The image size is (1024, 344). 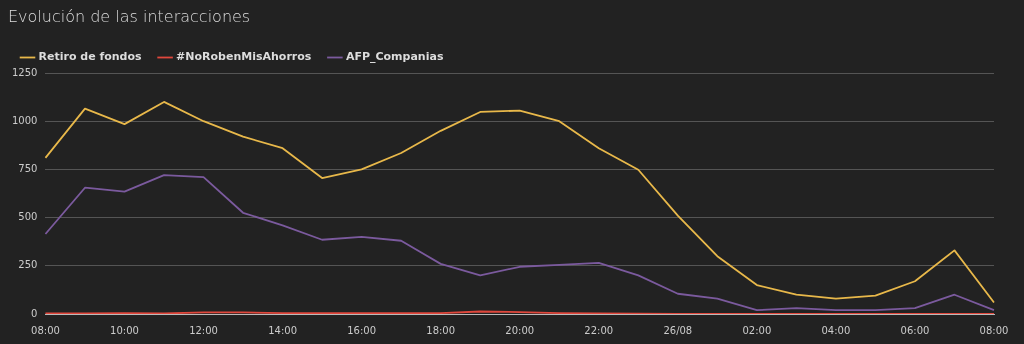 What do you see at coordinates (599, 330) in the screenshot?
I see `x-tick-label: 22:00` at bounding box center [599, 330].